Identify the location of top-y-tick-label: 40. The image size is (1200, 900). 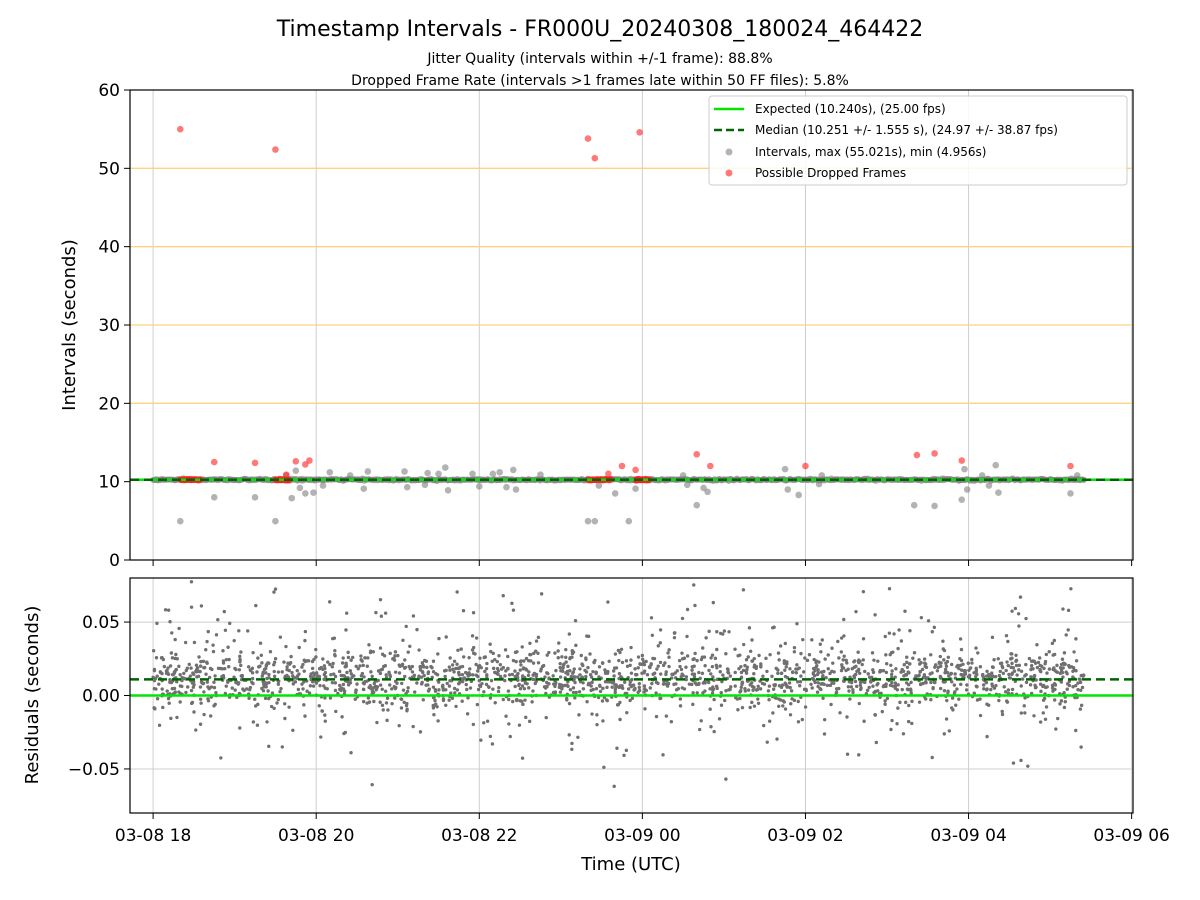
(109, 248).